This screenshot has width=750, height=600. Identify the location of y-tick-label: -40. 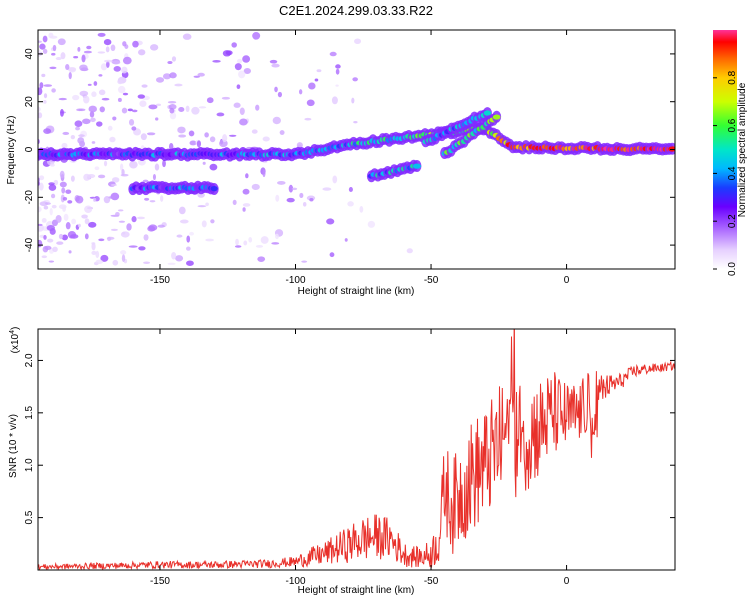
(29, 244).